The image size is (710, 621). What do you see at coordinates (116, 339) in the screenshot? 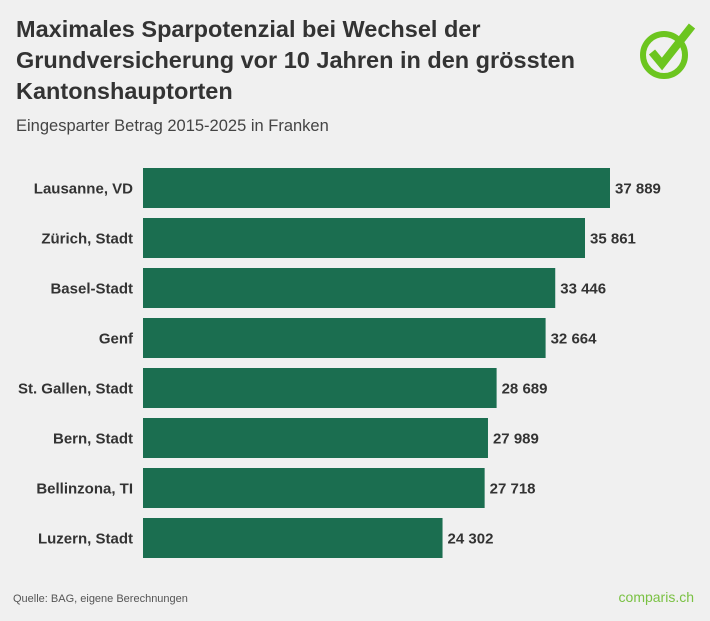
I see `category-label: Genf` at bounding box center [116, 339].